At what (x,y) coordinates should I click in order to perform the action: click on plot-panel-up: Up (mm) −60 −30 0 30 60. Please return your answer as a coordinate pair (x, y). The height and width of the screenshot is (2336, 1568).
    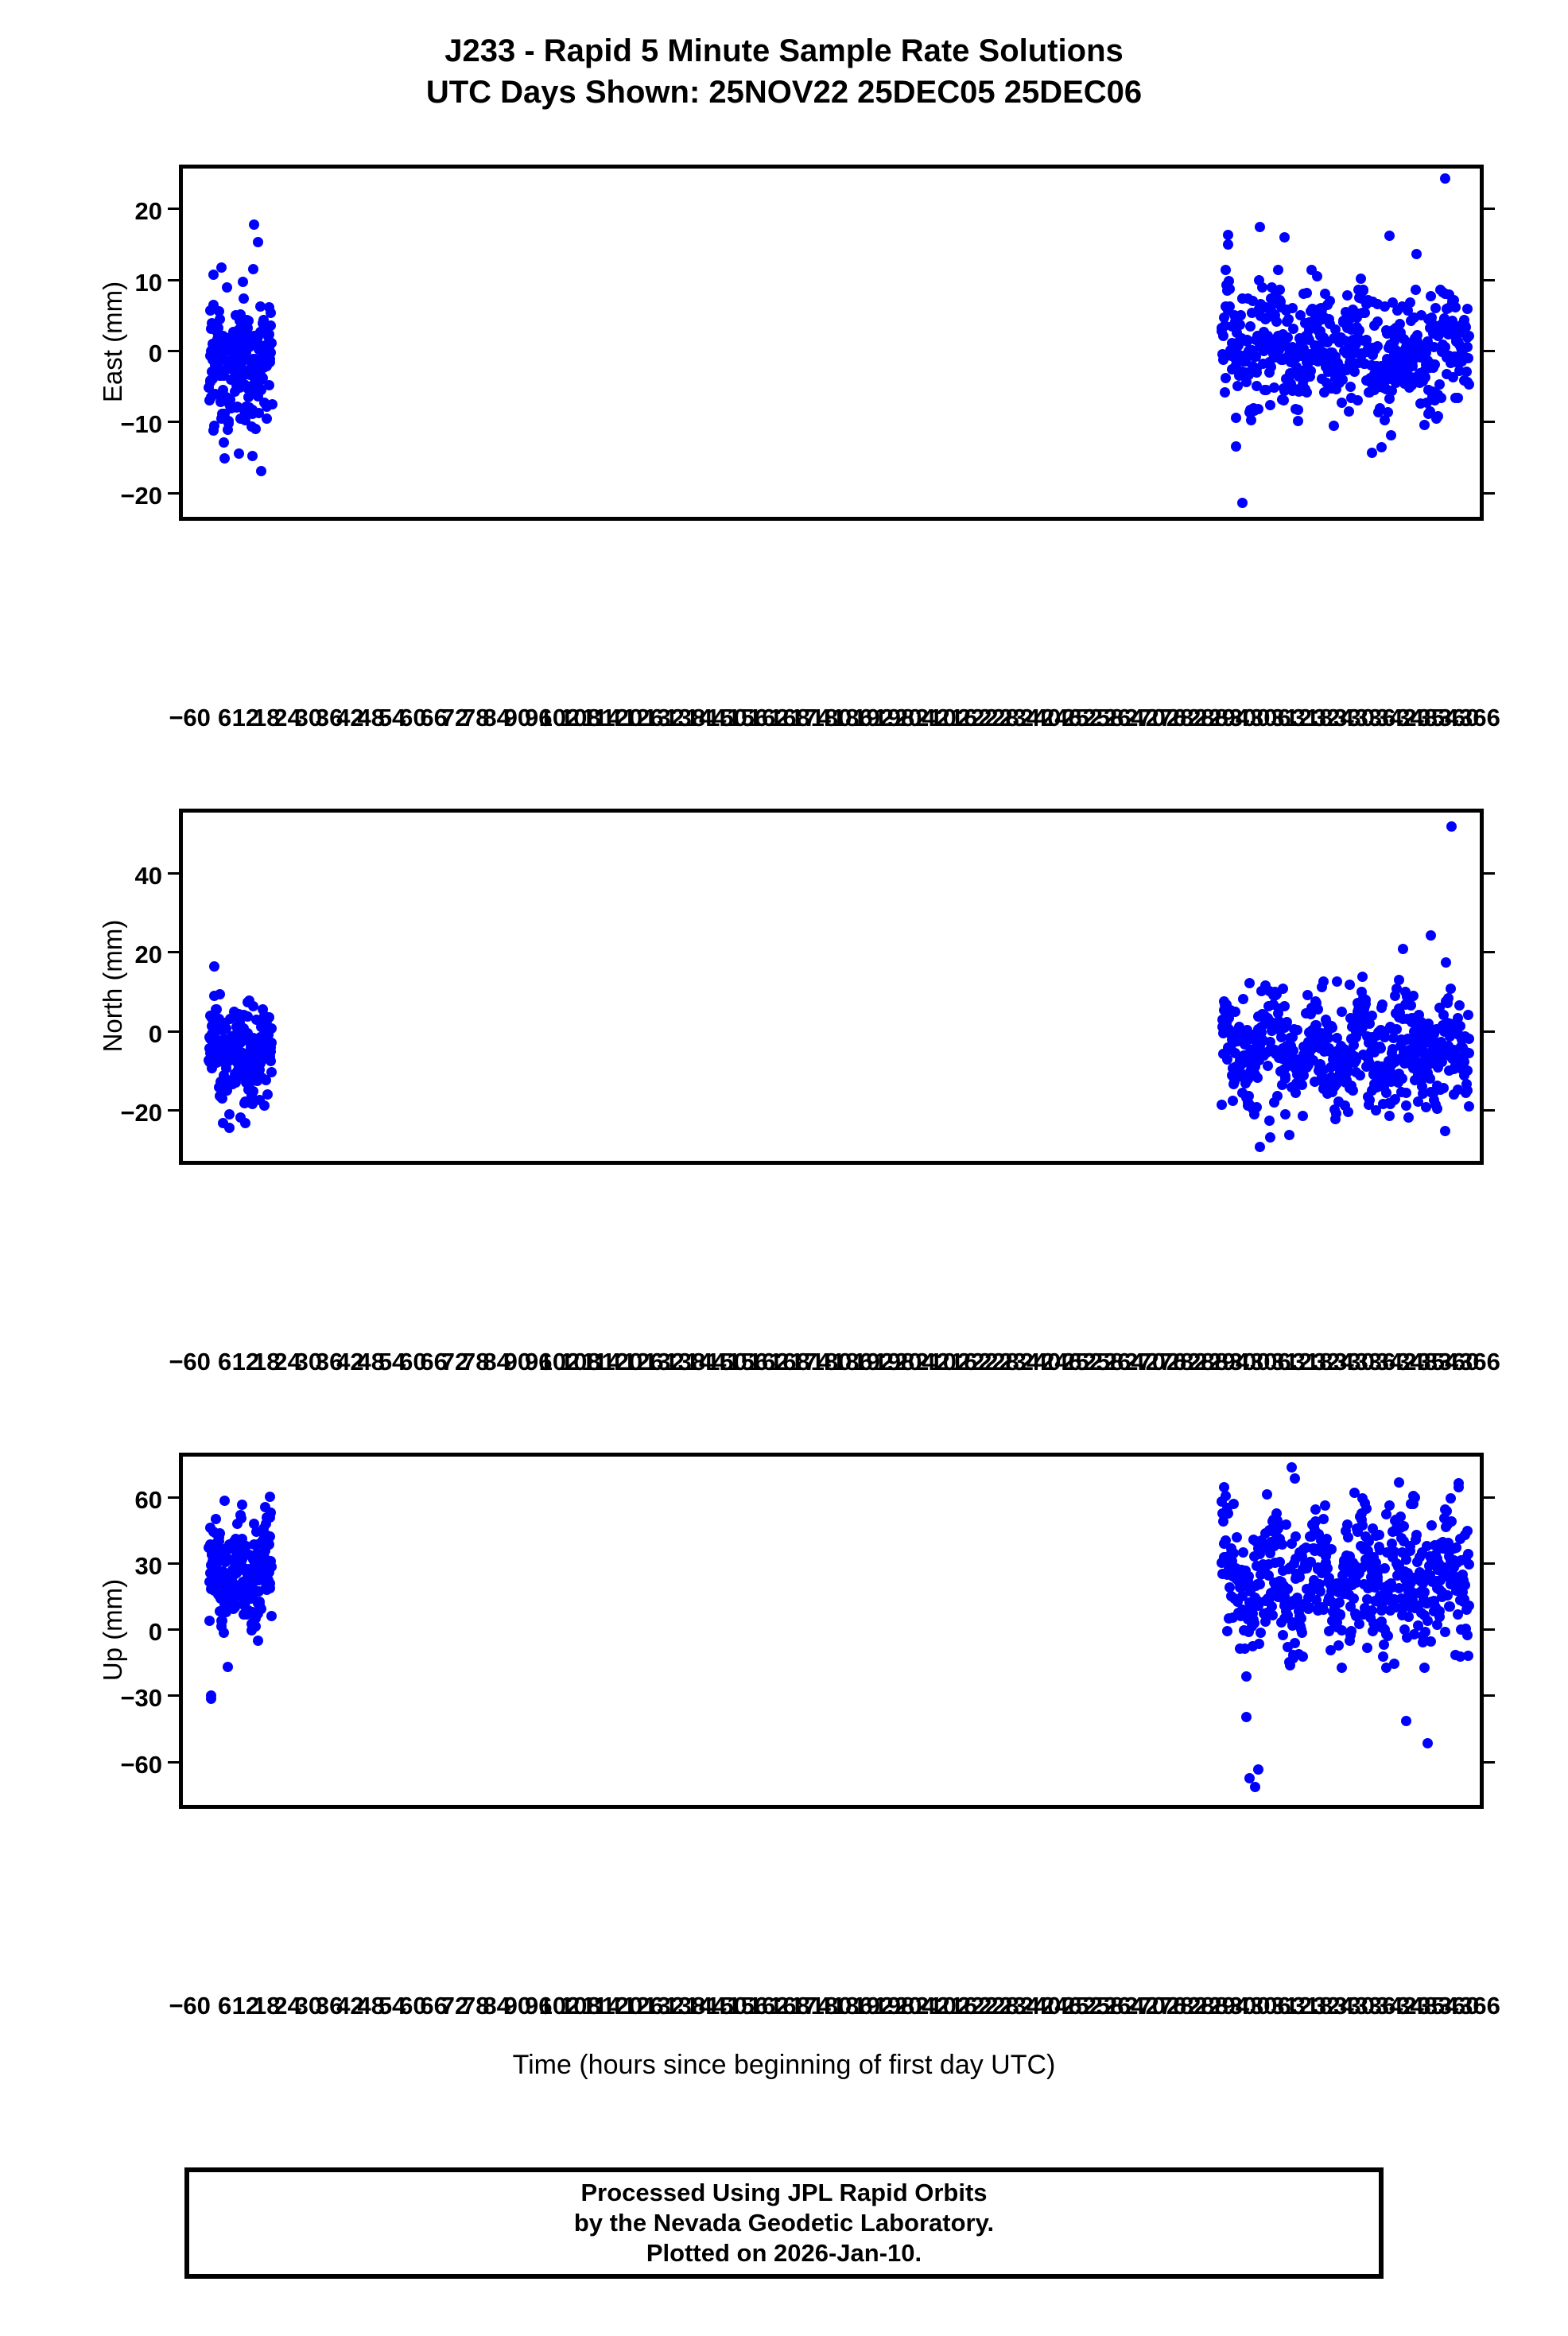
    Looking at the image, I should click on (796, 1631).